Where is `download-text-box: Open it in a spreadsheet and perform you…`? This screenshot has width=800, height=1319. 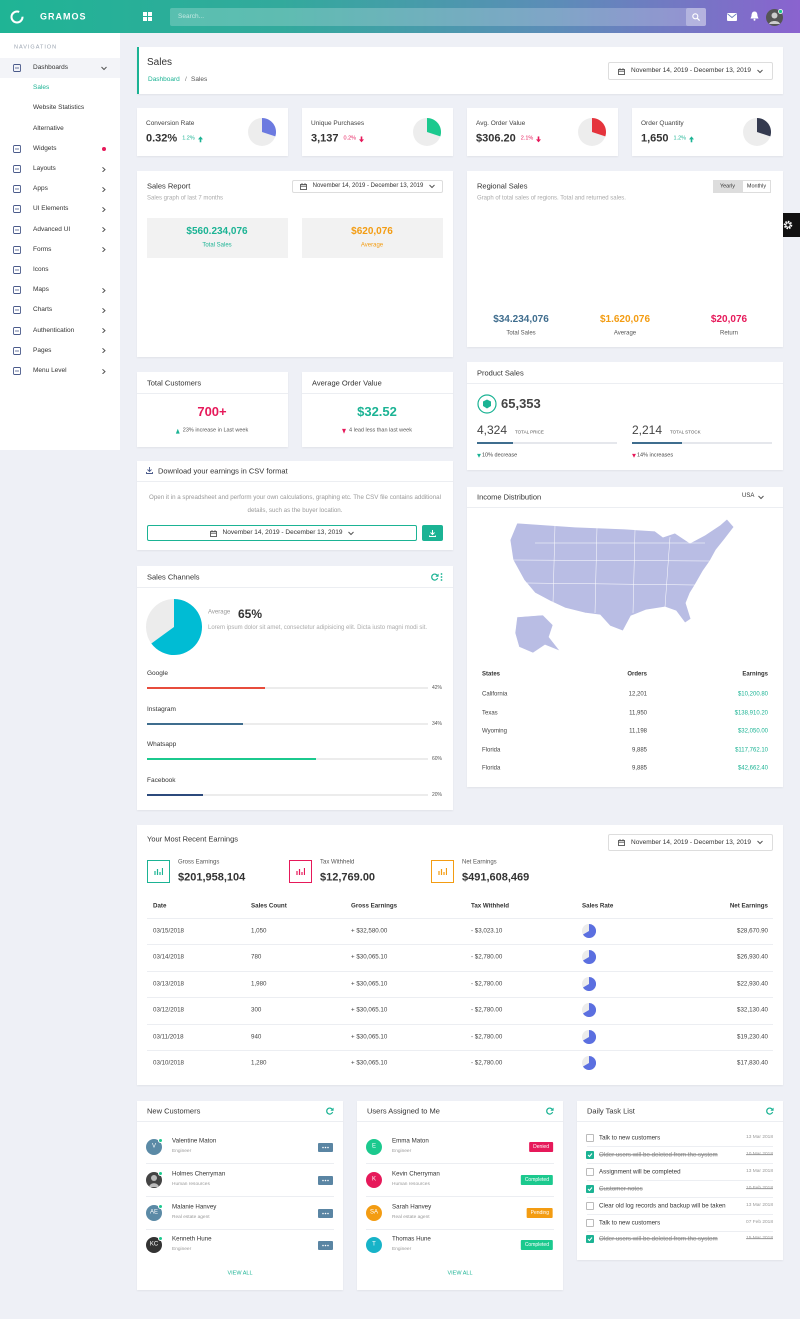
download-text-box: Open it in a spreadsheet and perform you… is located at coordinates (295, 504).